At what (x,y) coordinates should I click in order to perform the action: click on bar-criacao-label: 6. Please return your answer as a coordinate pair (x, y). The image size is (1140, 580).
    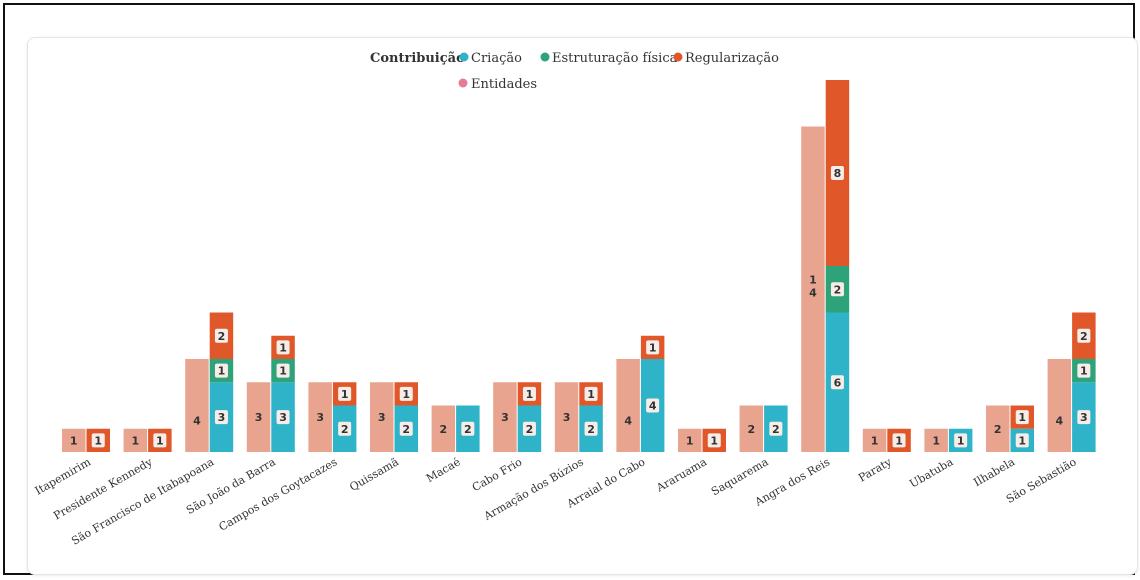
    Looking at the image, I should click on (838, 382).